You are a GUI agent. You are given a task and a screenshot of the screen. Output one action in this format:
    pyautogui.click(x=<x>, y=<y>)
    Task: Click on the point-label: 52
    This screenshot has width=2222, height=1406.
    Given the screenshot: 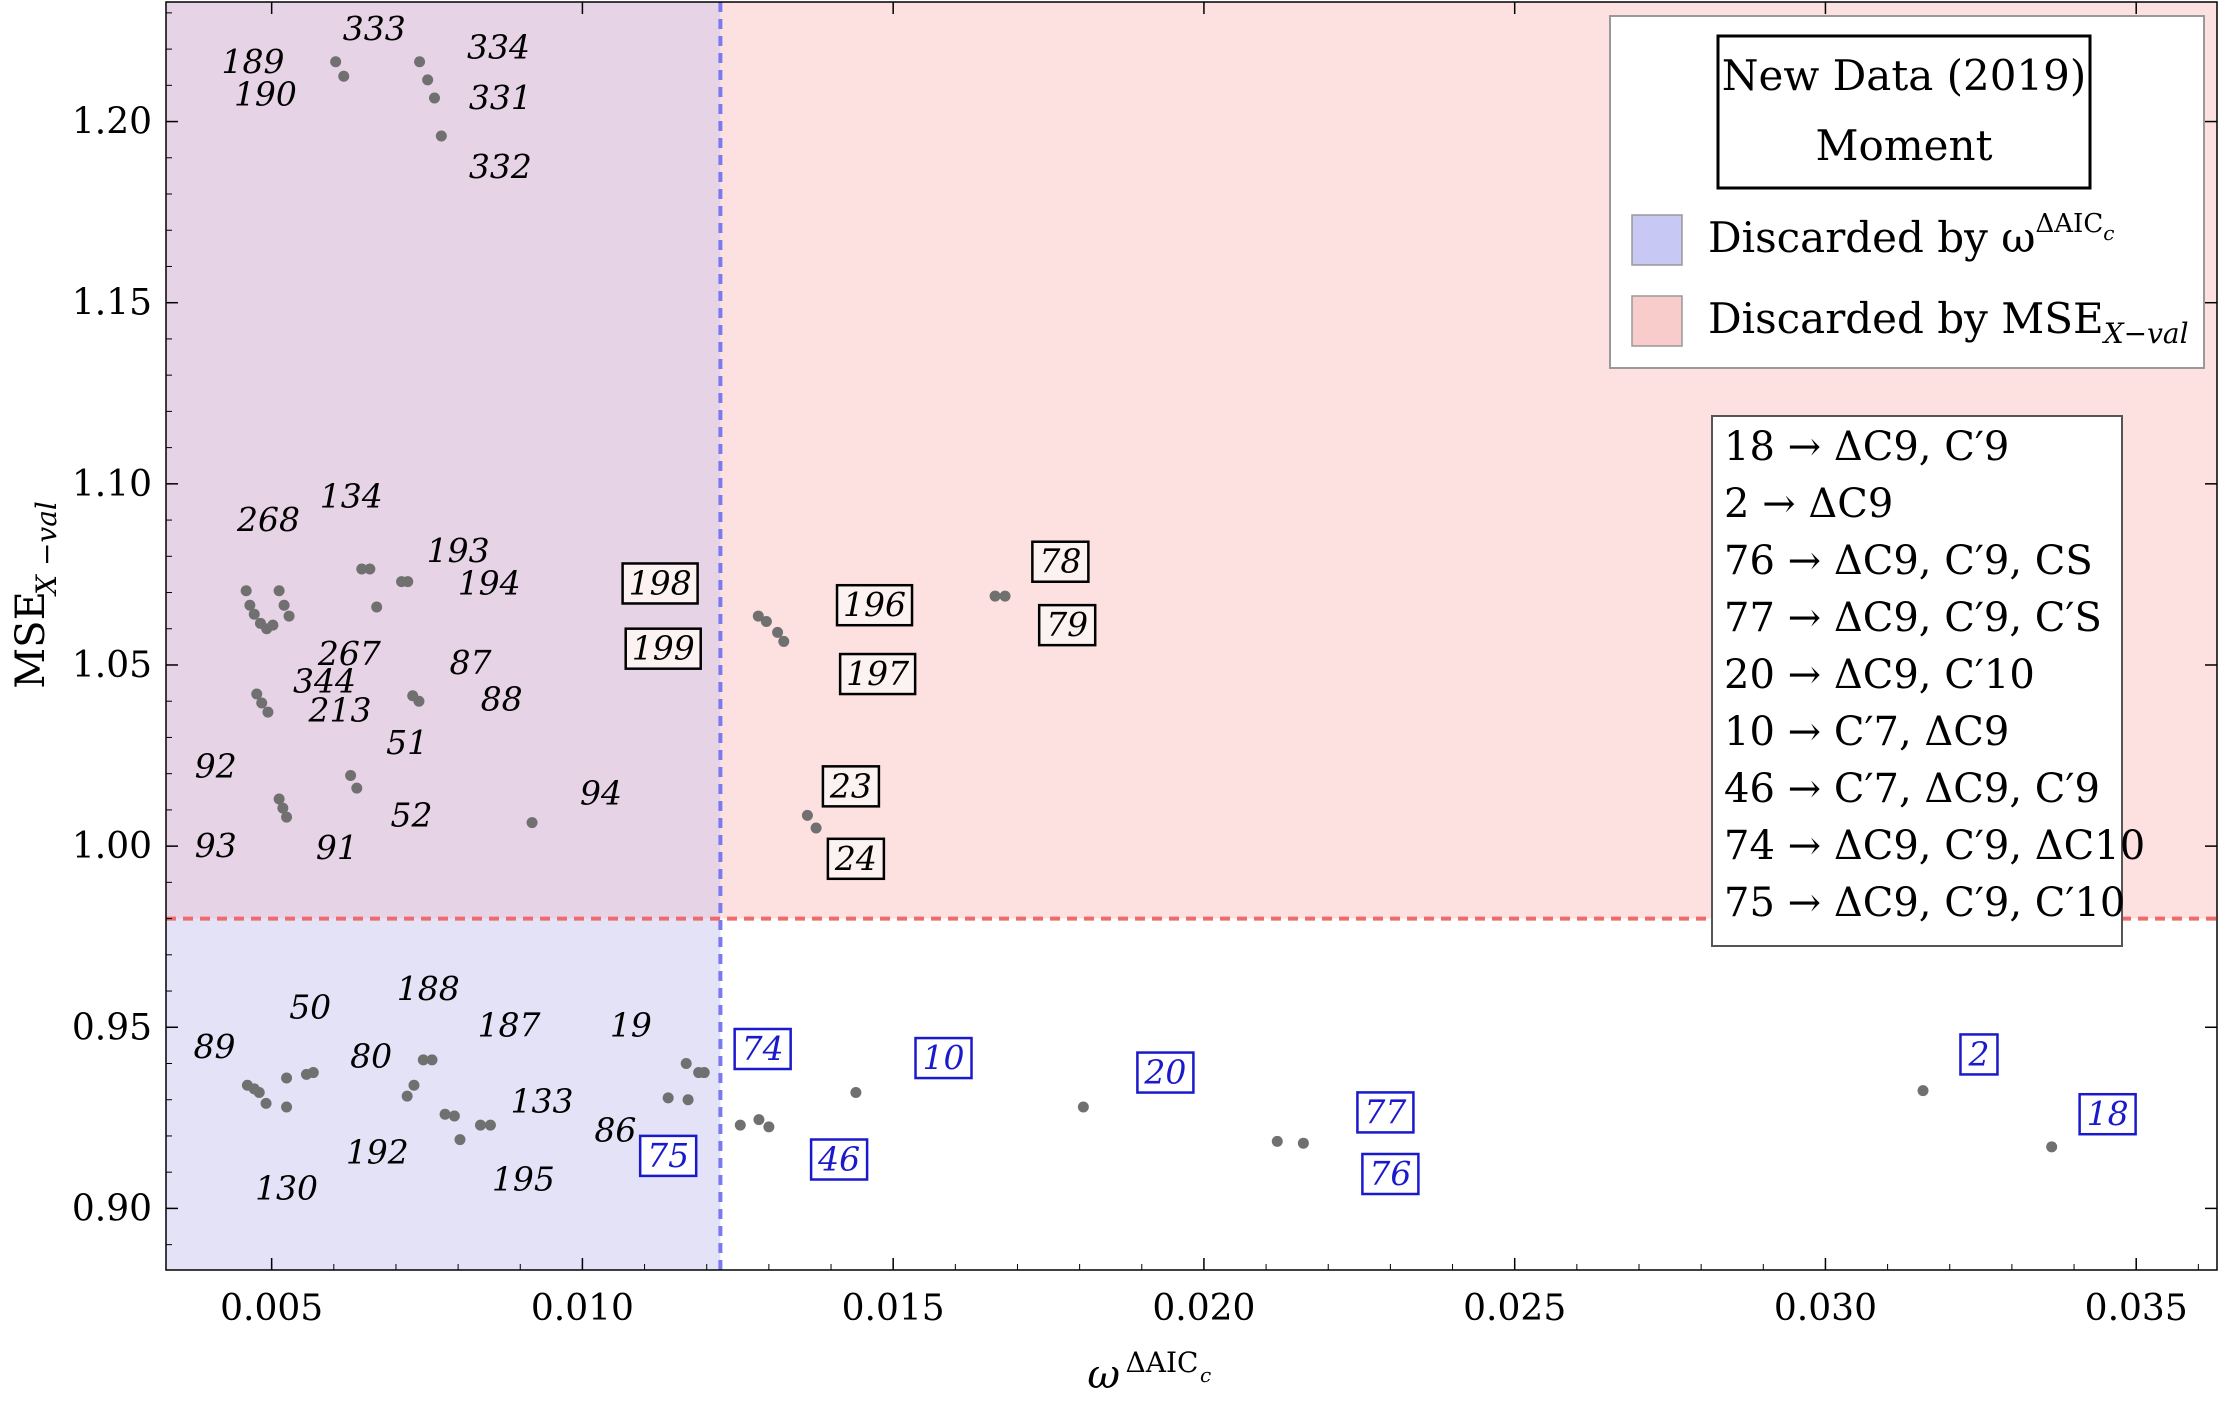 What is the action you would take?
    pyautogui.click(x=411, y=814)
    